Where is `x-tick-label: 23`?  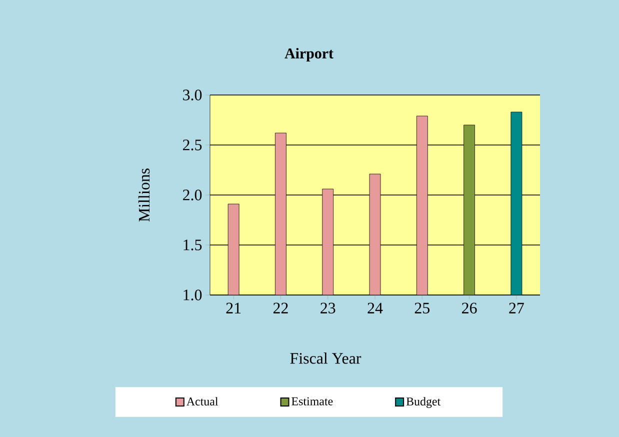
x-tick-label: 23 is located at coordinates (328, 308).